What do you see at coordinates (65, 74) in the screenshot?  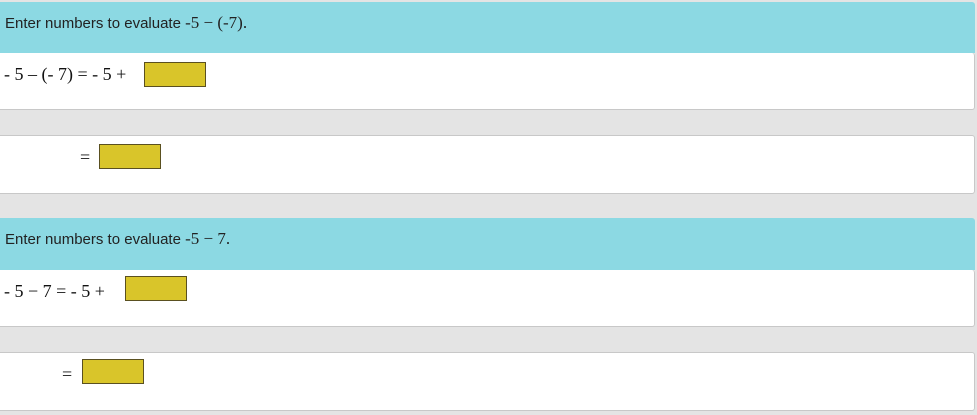 I see `equation-text: - 5 – (- 7) = - 5 +` at bounding box center [65, 74].